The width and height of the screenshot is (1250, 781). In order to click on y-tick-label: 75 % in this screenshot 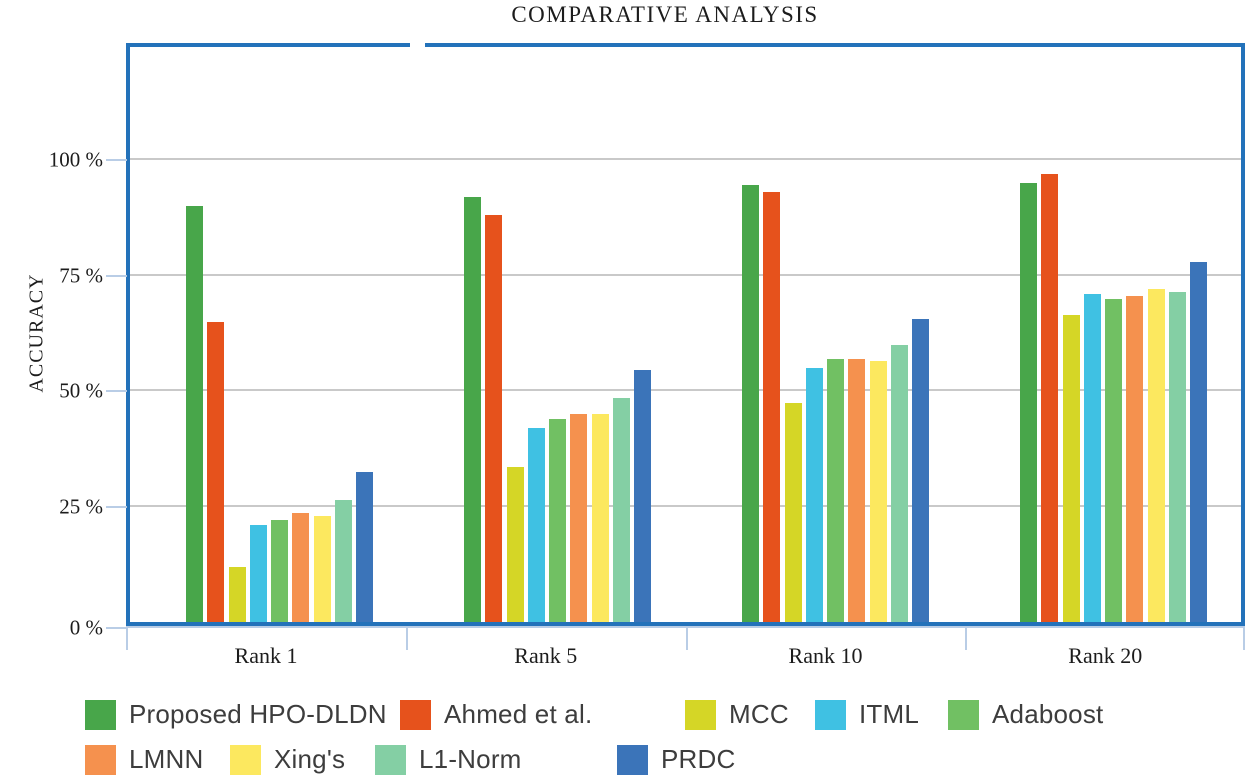, I will do `click(81, 275)`.